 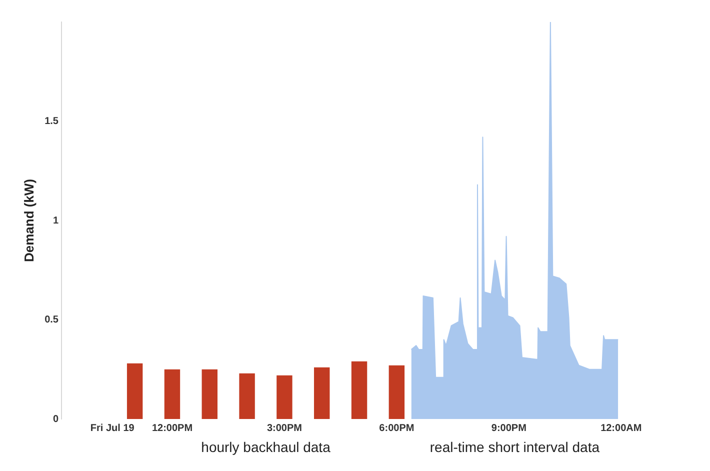 What do you see at coordinates (28, 220) in the screenshot?
I see `y-axis-title: Demand (kW)` at bounding box center [28, 220].